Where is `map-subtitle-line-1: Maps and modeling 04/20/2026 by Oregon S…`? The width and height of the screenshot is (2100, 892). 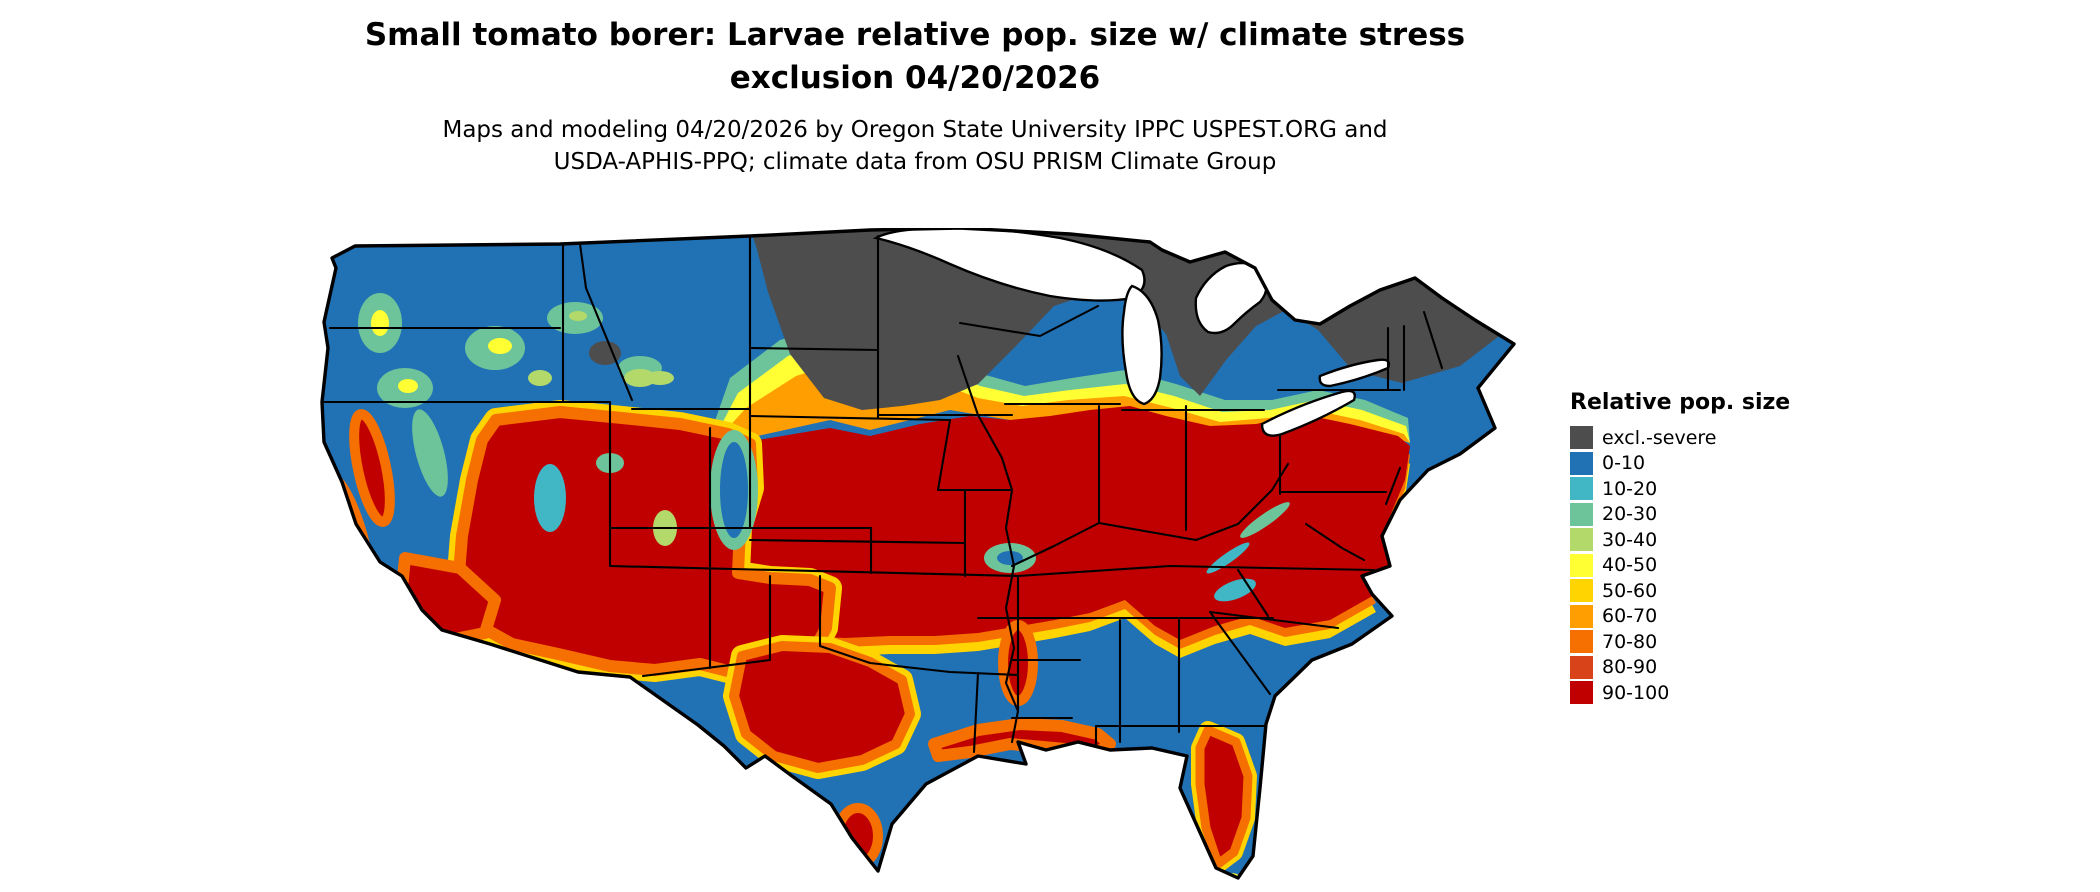
map-subtitle-line-1: Maps and modeling 04/20/2026 by Oregon S… is located at coordinates (915, 129).